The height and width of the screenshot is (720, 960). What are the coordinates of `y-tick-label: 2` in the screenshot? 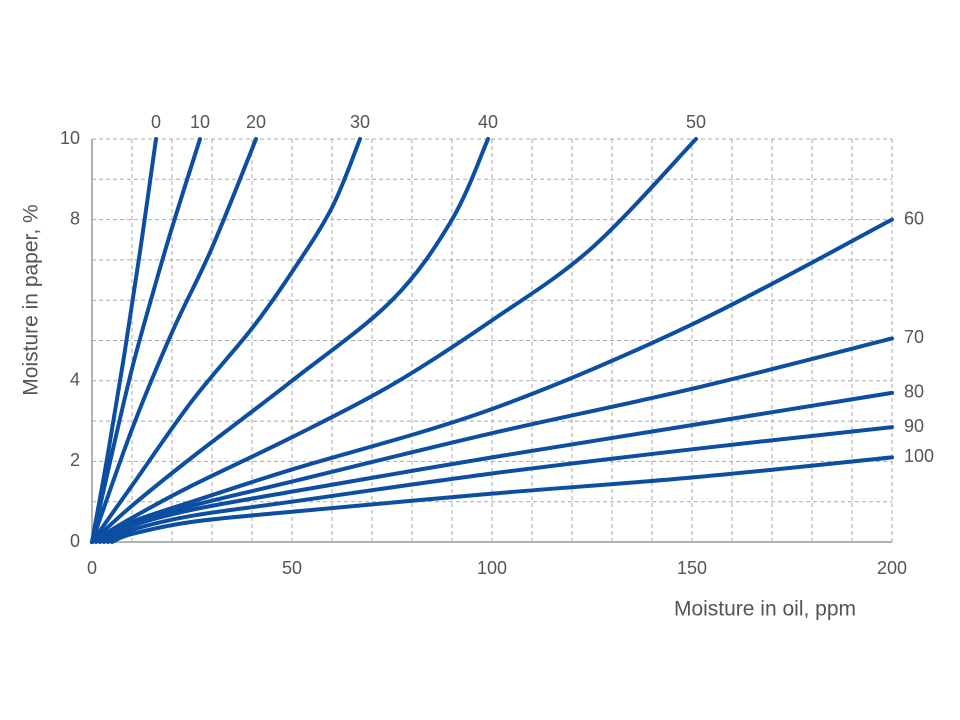 It's located at (75, 460).